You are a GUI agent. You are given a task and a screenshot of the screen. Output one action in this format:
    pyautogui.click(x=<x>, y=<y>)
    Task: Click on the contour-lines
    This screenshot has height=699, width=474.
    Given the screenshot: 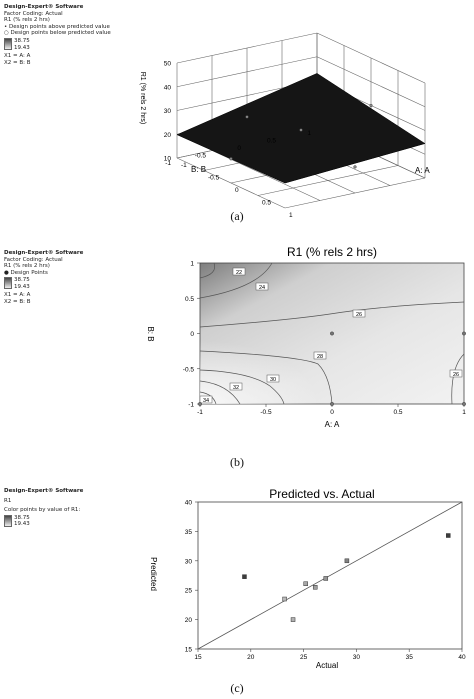 What is the action you would take?
    pyautogui.click(x=332, y=333)
    